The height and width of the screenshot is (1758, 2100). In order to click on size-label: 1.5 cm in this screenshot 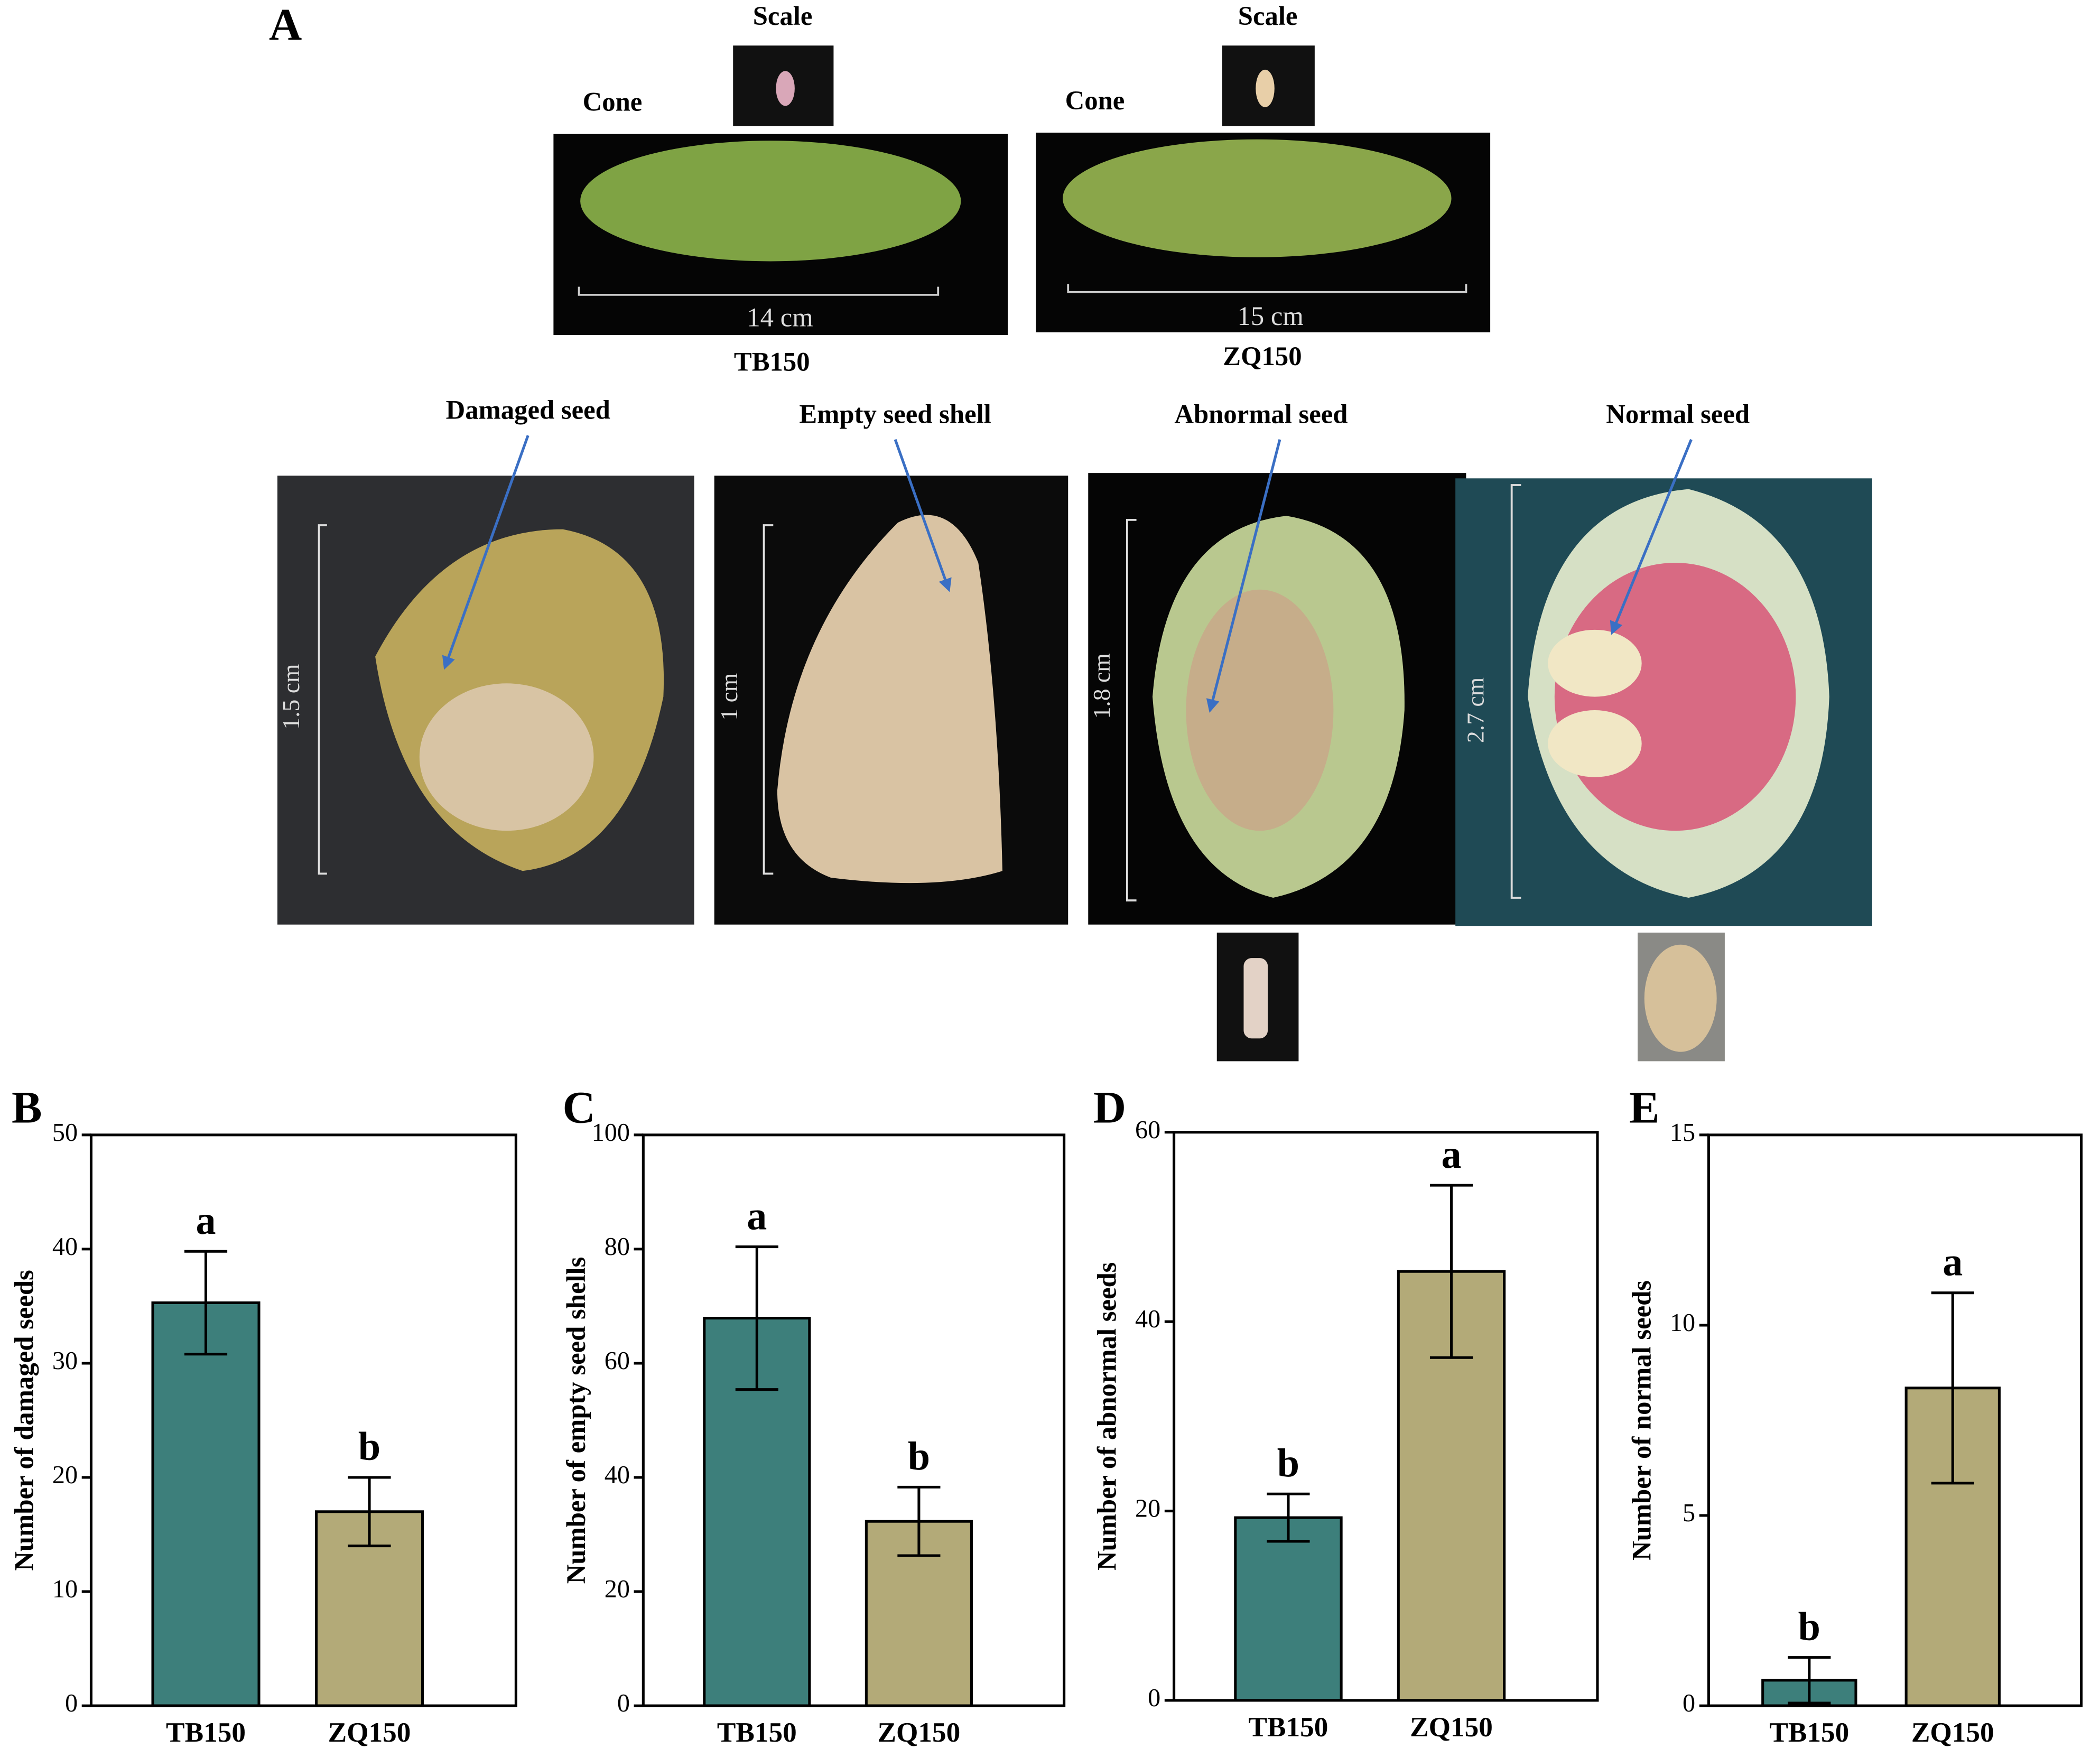, I will do `click(290, 697)`.